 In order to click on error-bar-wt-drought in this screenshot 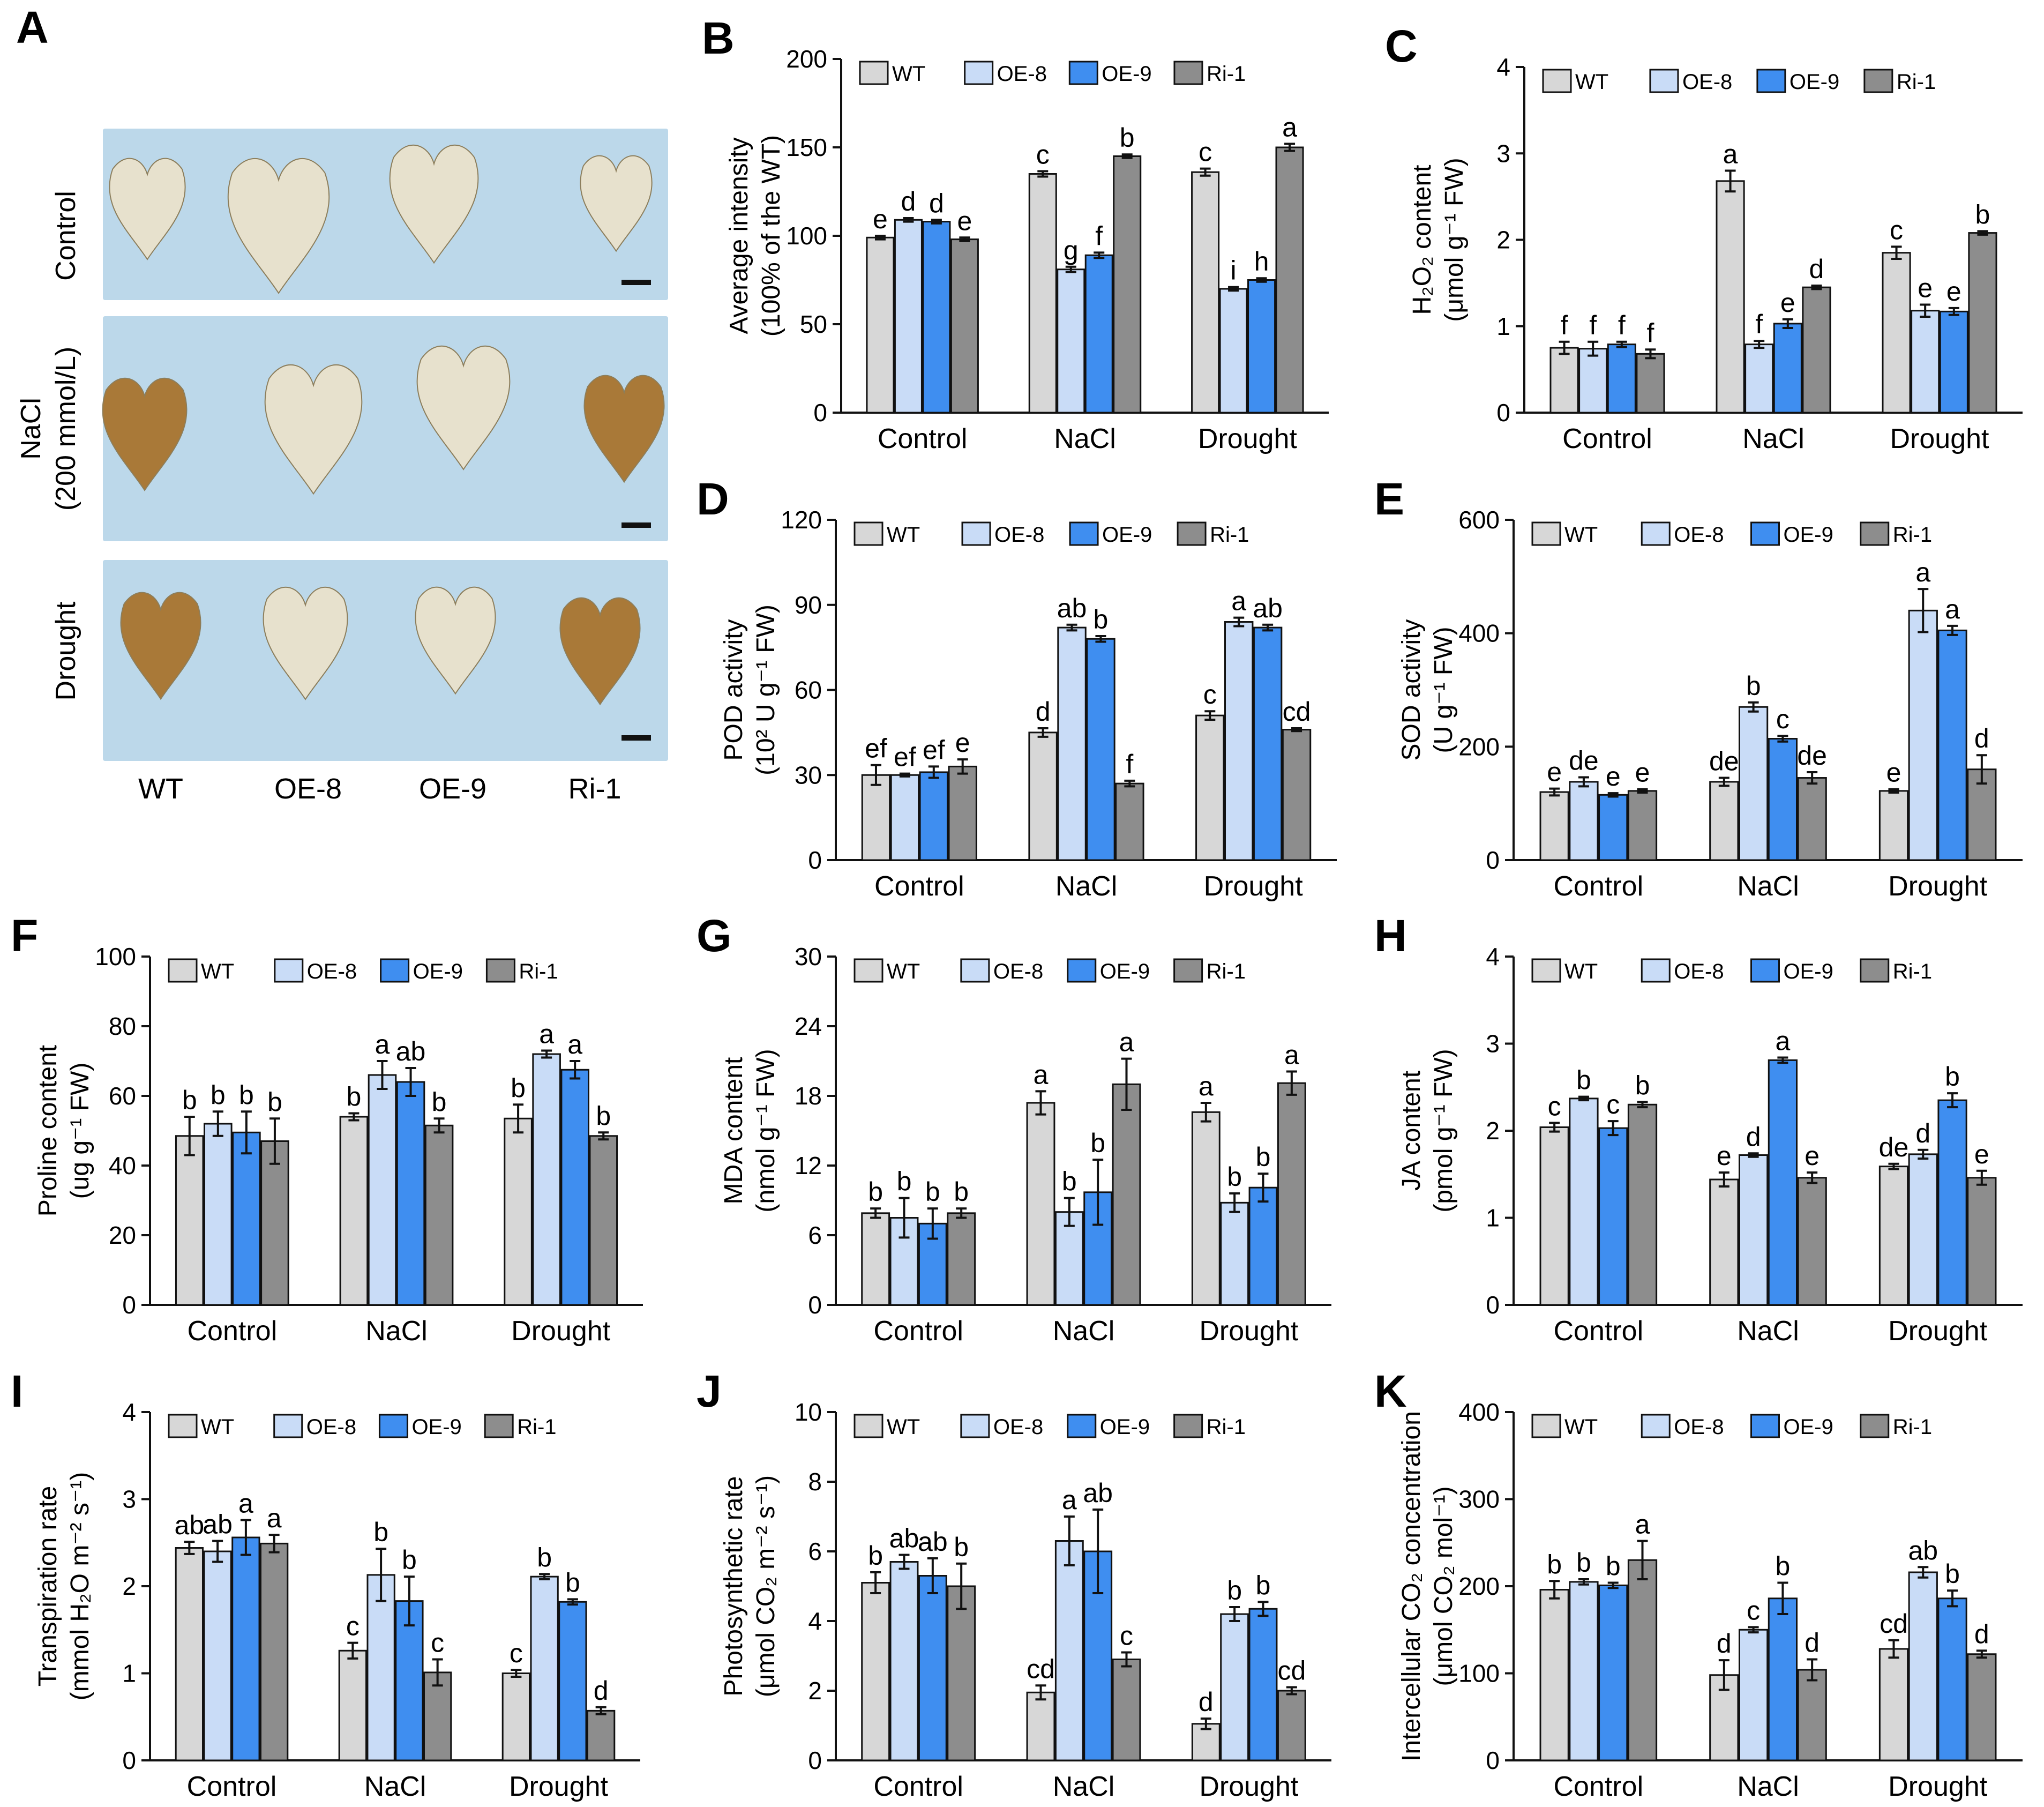, I will do `click(1206, 172)`.